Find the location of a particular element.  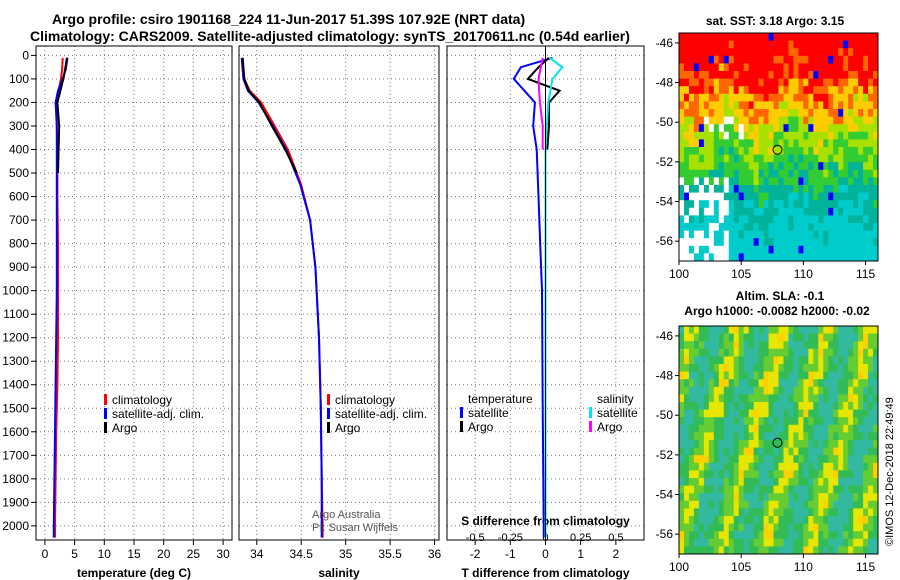

legend-label: climatology is located at coordinates (365, 400).